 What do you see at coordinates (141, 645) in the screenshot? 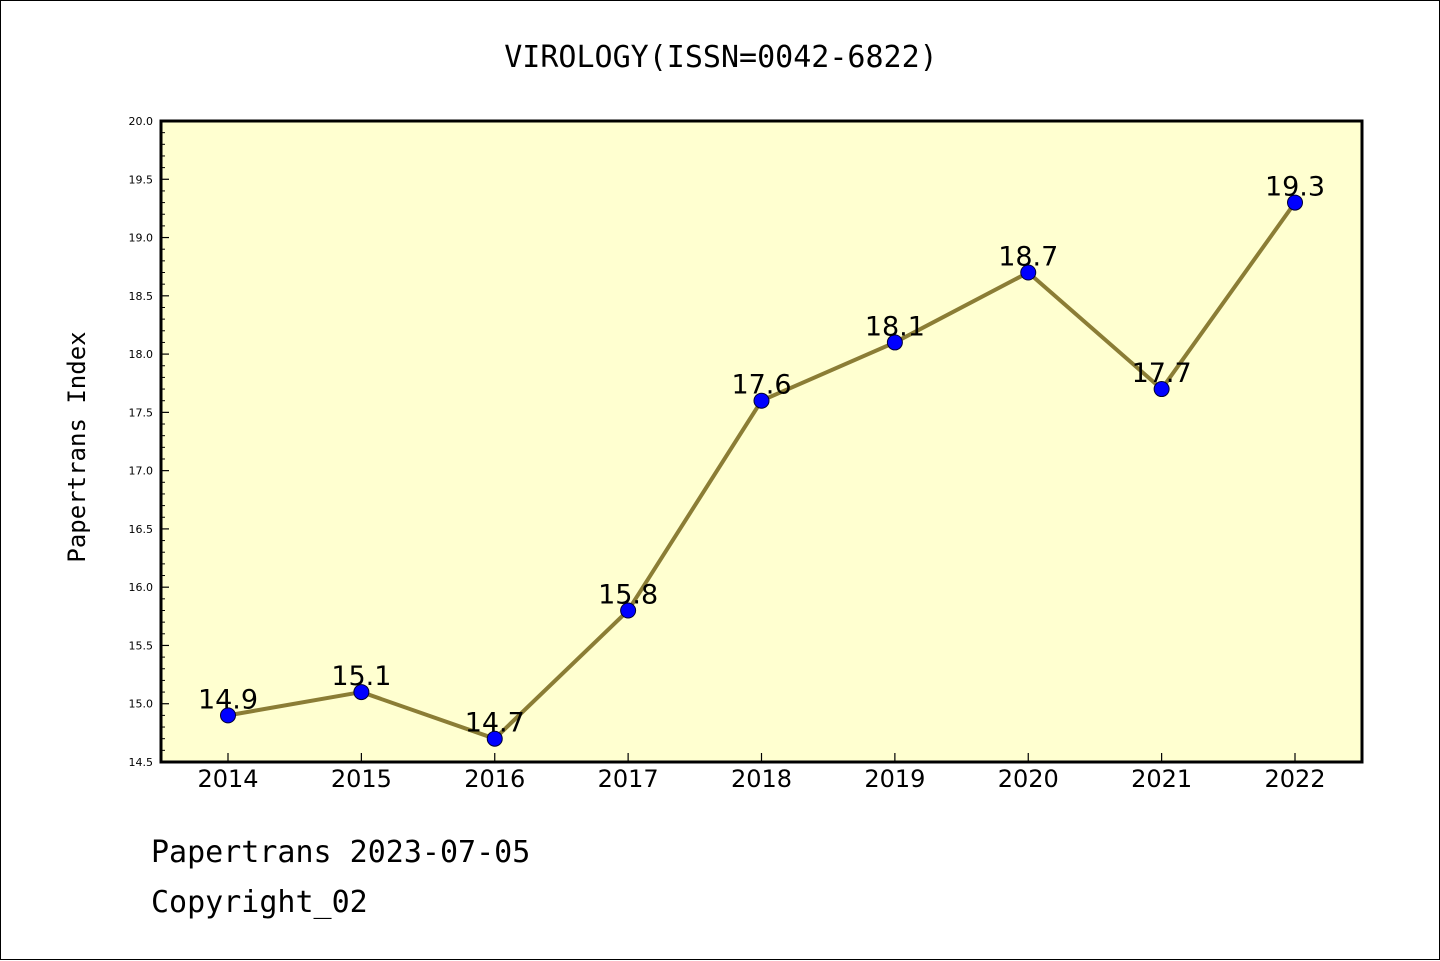
I see `y-tick-label: 15.5` at bounding box center [141, 645].